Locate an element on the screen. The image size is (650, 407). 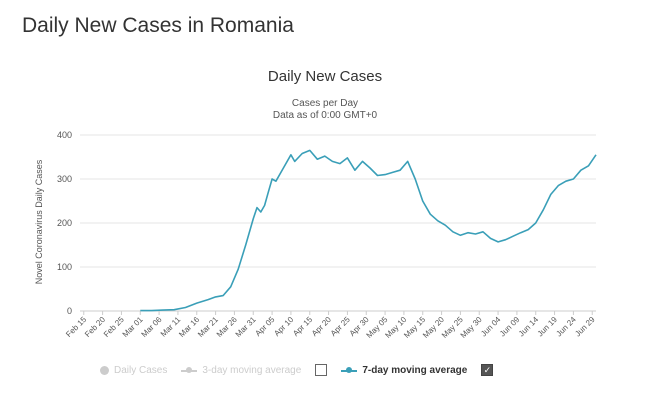
legend-item-daily-cases: Daily Cases is located at coordinates (133, 370).